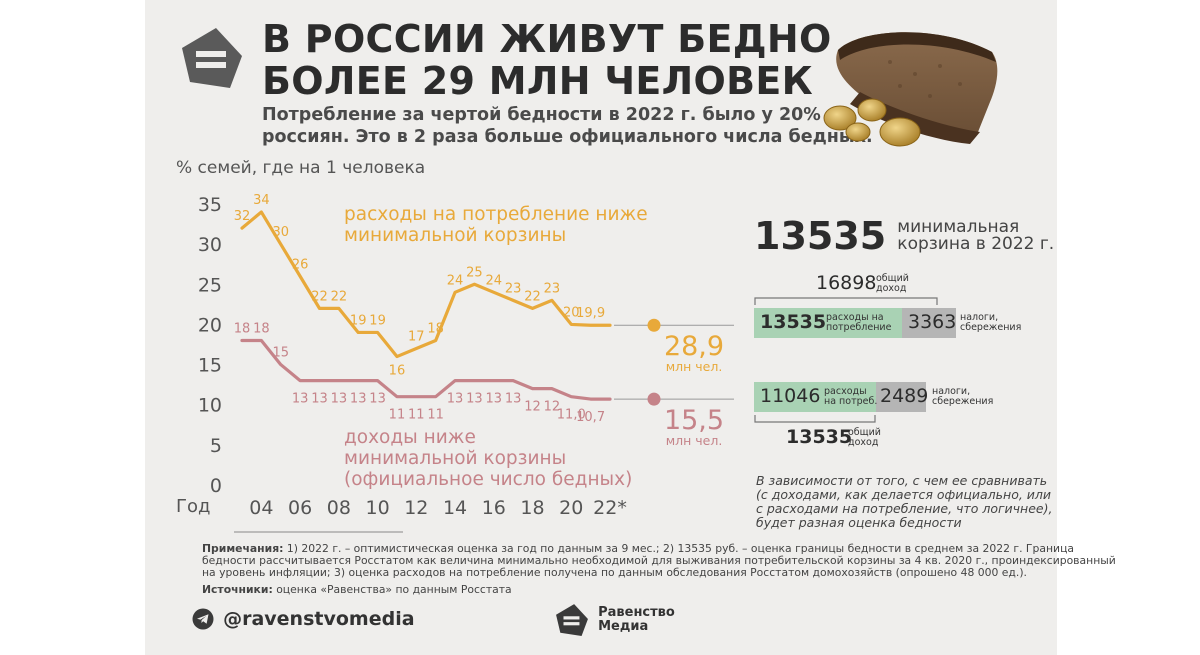  Describe the element at coordinates (694, 366) in the screenshot. I see `series-1-end-unit: млн чел.` at that location.